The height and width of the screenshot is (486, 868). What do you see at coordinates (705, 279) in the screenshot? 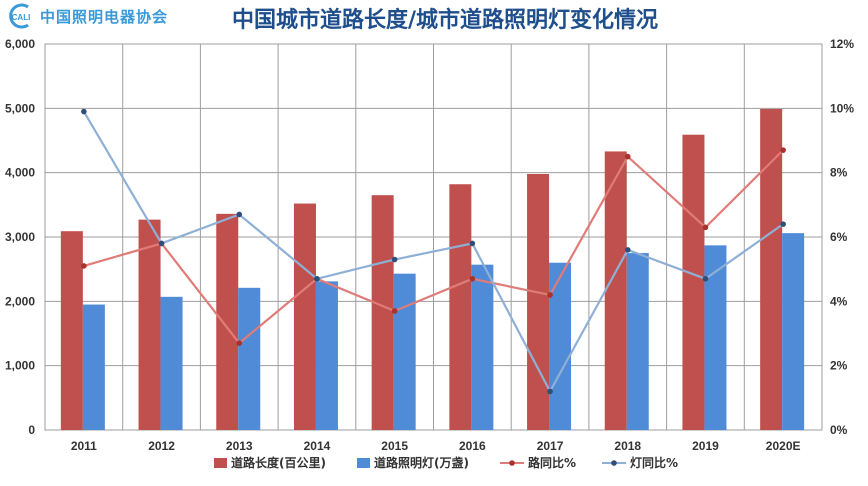
I see `point-light-yoy-2019` at bounding box center [705, 279].